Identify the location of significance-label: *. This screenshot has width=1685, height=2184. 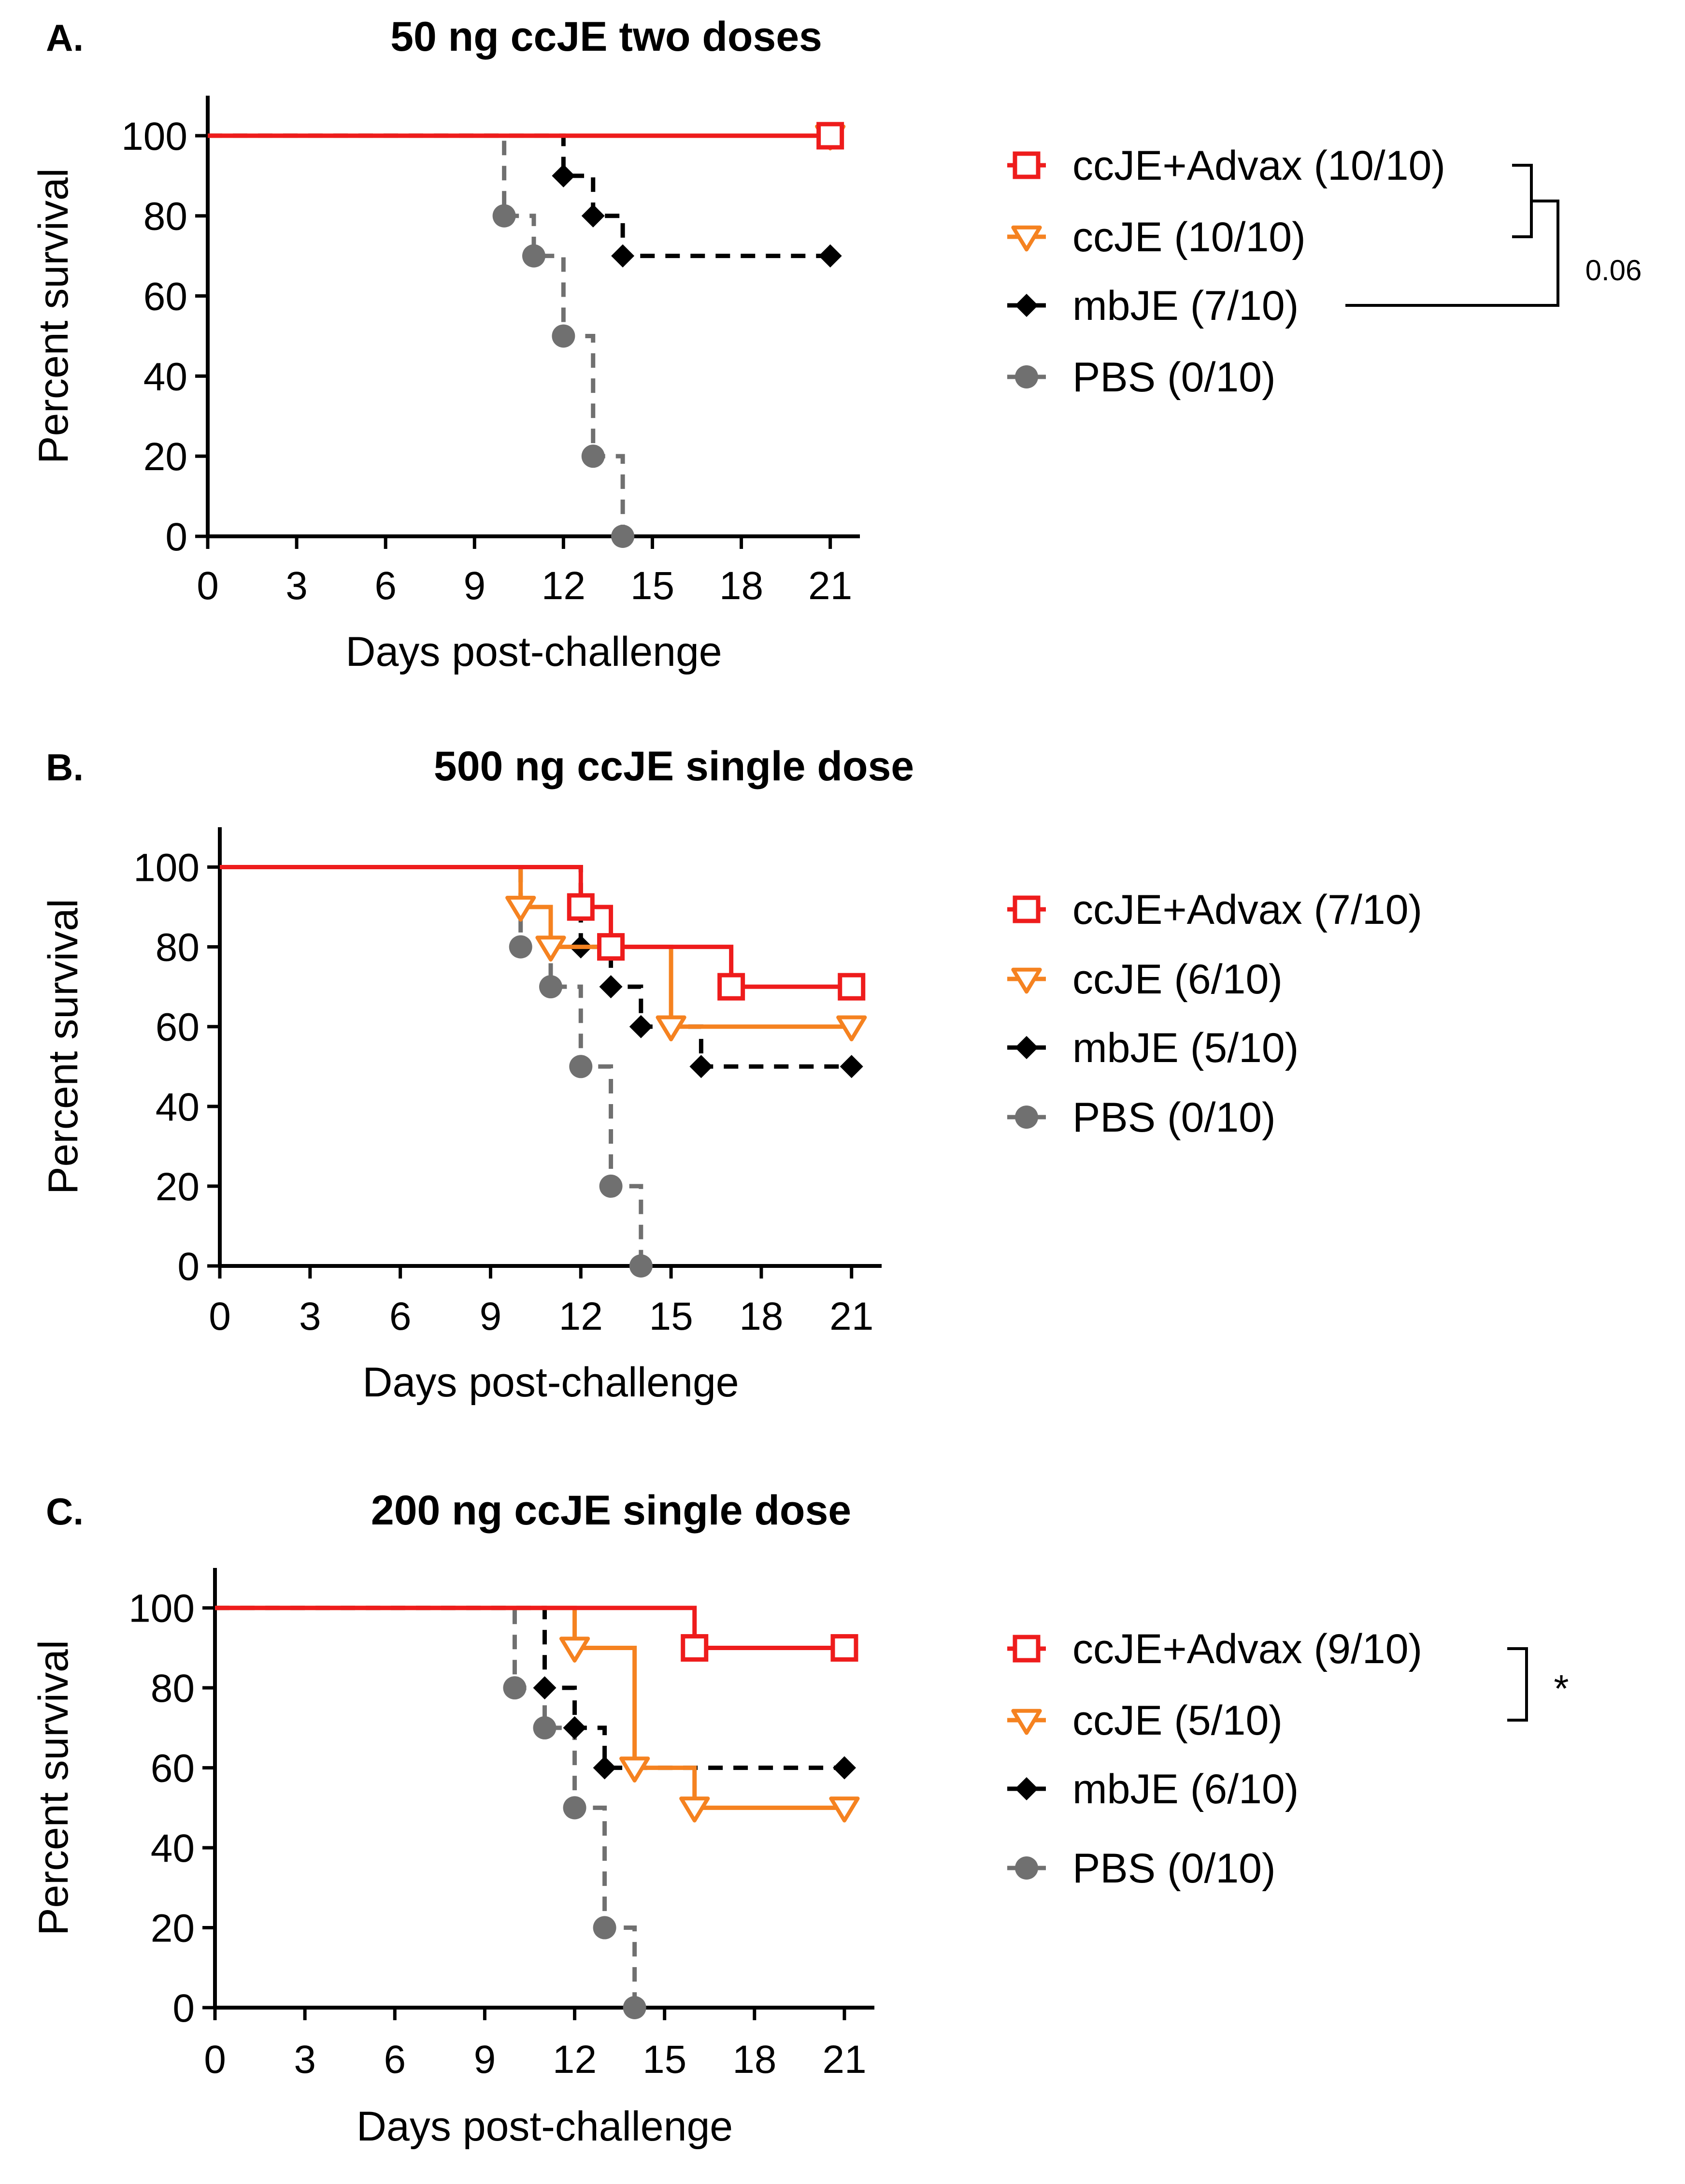
(1562, 1689).